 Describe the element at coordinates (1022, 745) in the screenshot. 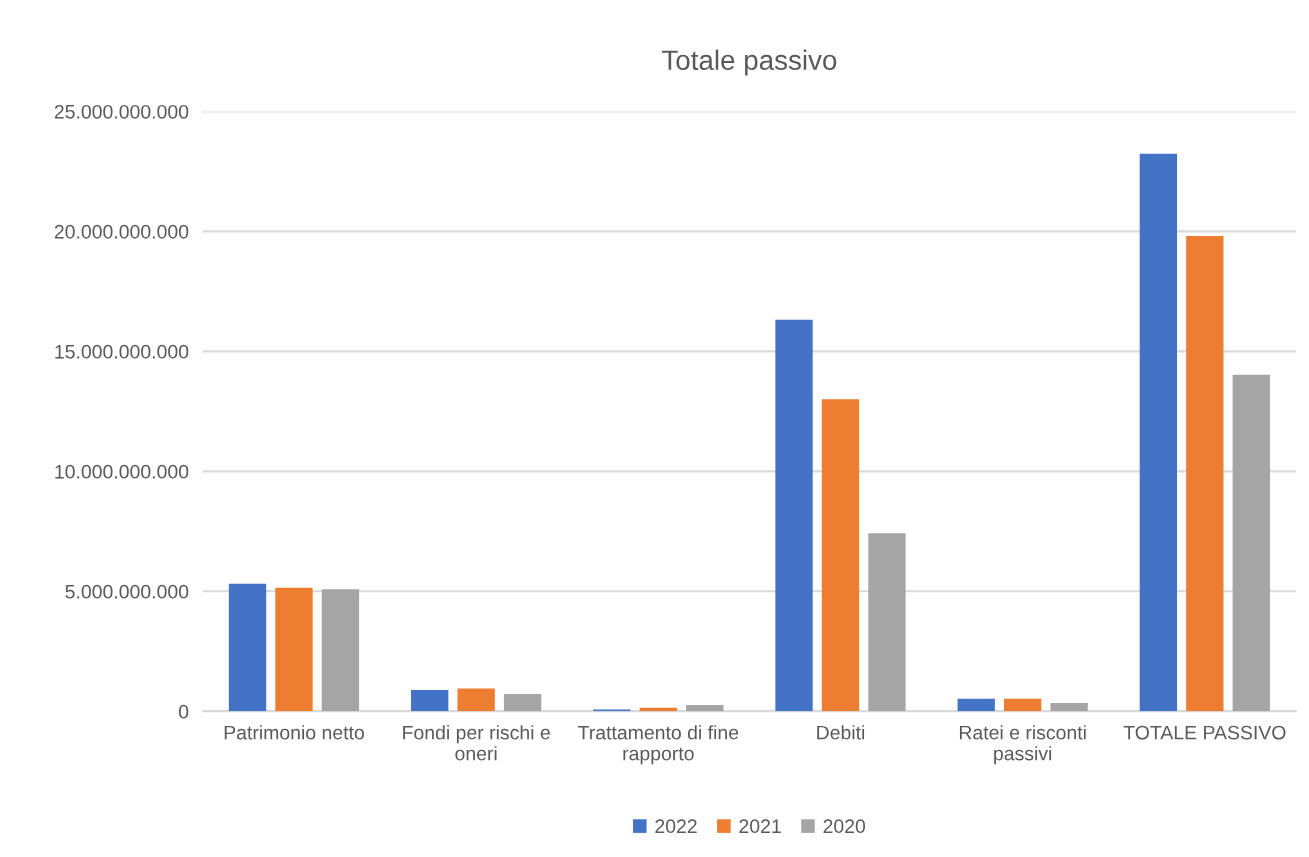

I see `x-tick-label: Ratei e risconti passivi` at that location.